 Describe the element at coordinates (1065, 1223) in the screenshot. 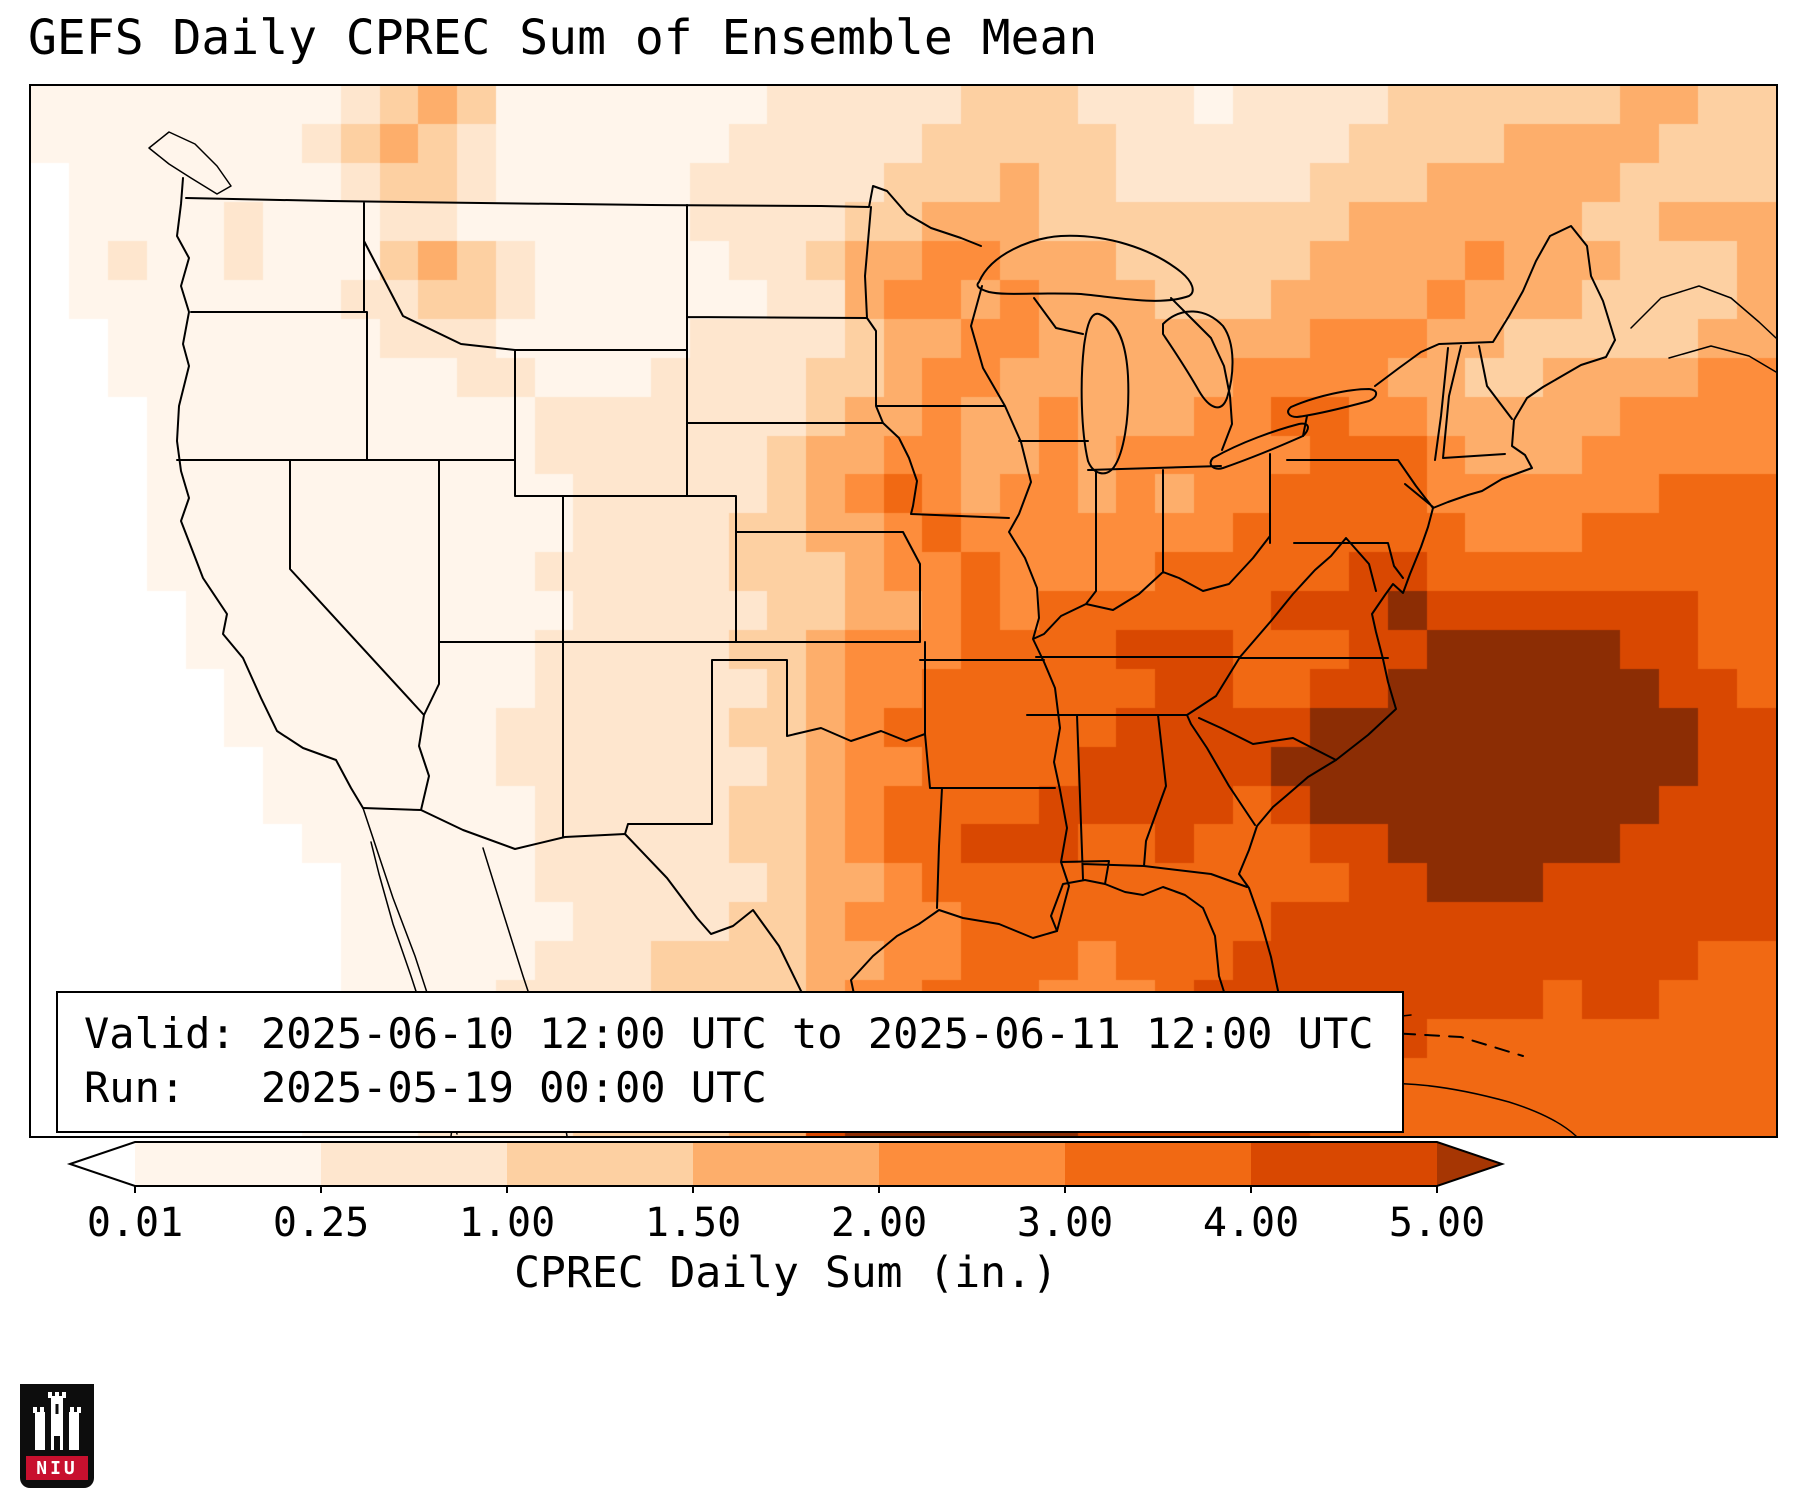

I see `colorbar-tick-label: 3.00` at that location.